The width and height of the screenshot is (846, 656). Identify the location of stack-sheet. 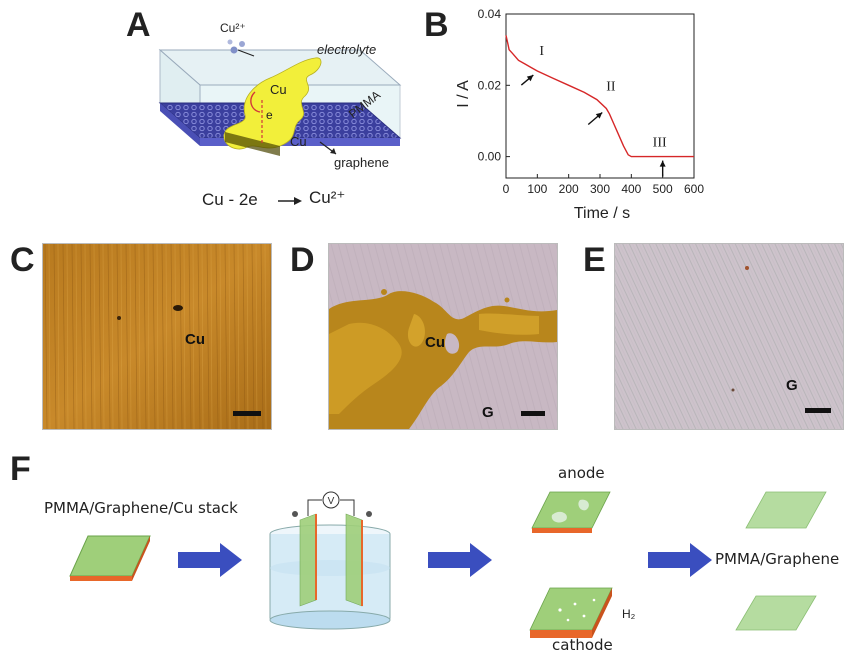
(110, 558).